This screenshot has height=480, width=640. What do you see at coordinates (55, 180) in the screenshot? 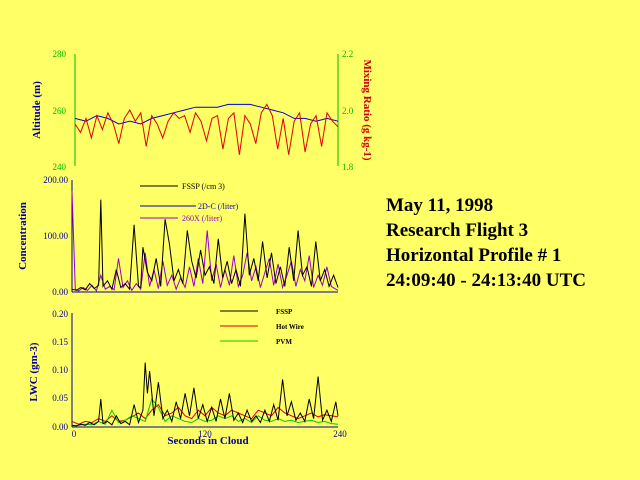
I see `concentration-tick-label: 200.00` at bounding box center [55, 180].